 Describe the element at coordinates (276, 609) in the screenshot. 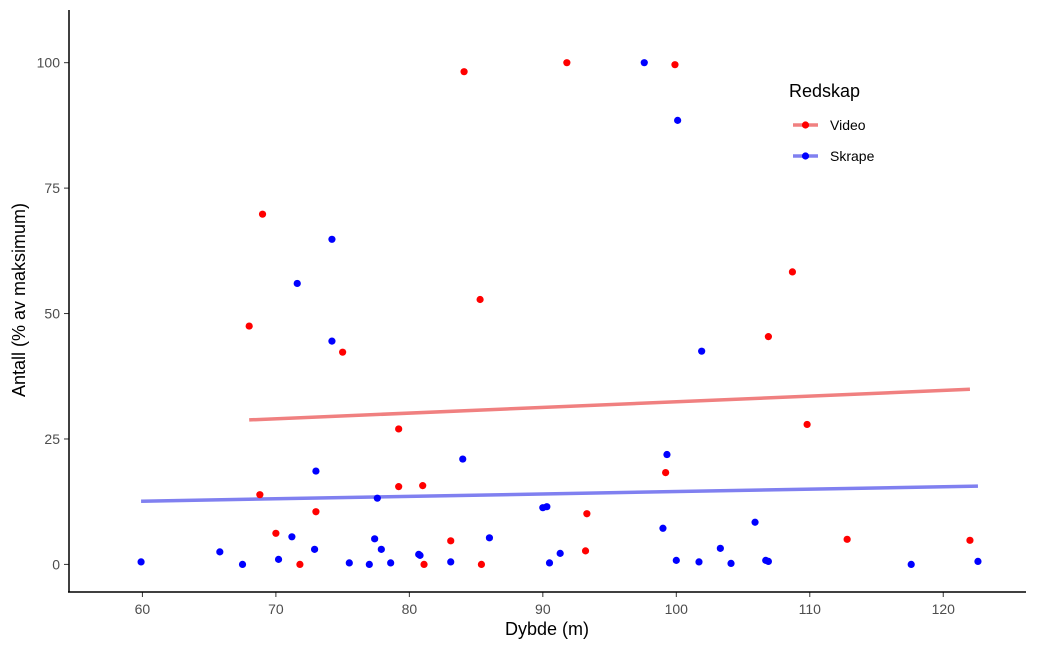

I see `x-tick-label: 70` at that location.